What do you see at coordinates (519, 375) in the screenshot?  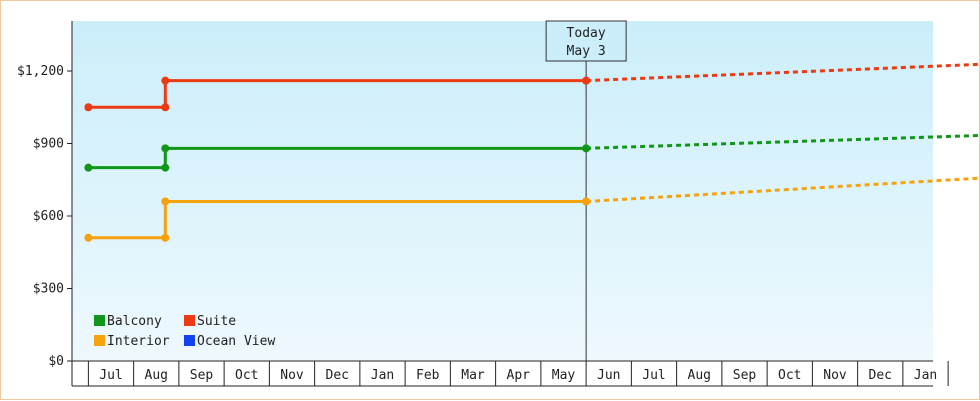 I see `x-tick-label: Apr` at bounding box center [519, 375].